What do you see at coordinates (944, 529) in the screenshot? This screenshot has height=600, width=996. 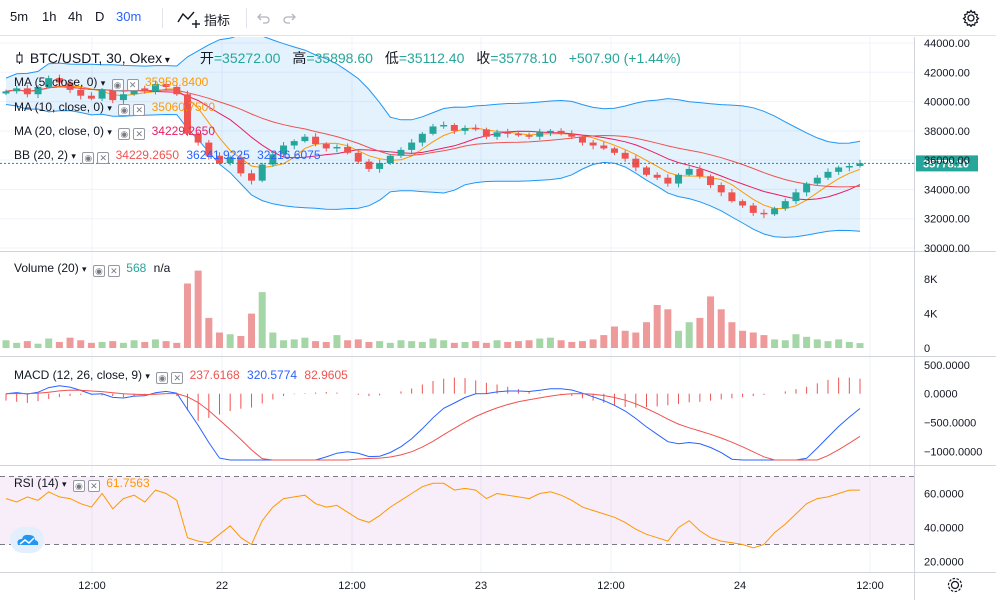 I see `rsi-axis-label: 40.0000` at bounding box center [944, 529].